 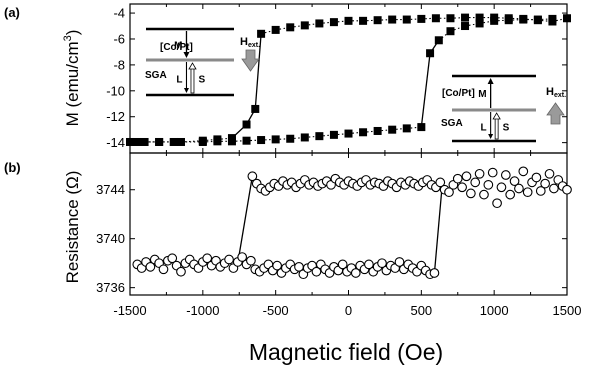 I want to click on inset-bottom-right-field-label: Hext., so click(x=556, y=92).